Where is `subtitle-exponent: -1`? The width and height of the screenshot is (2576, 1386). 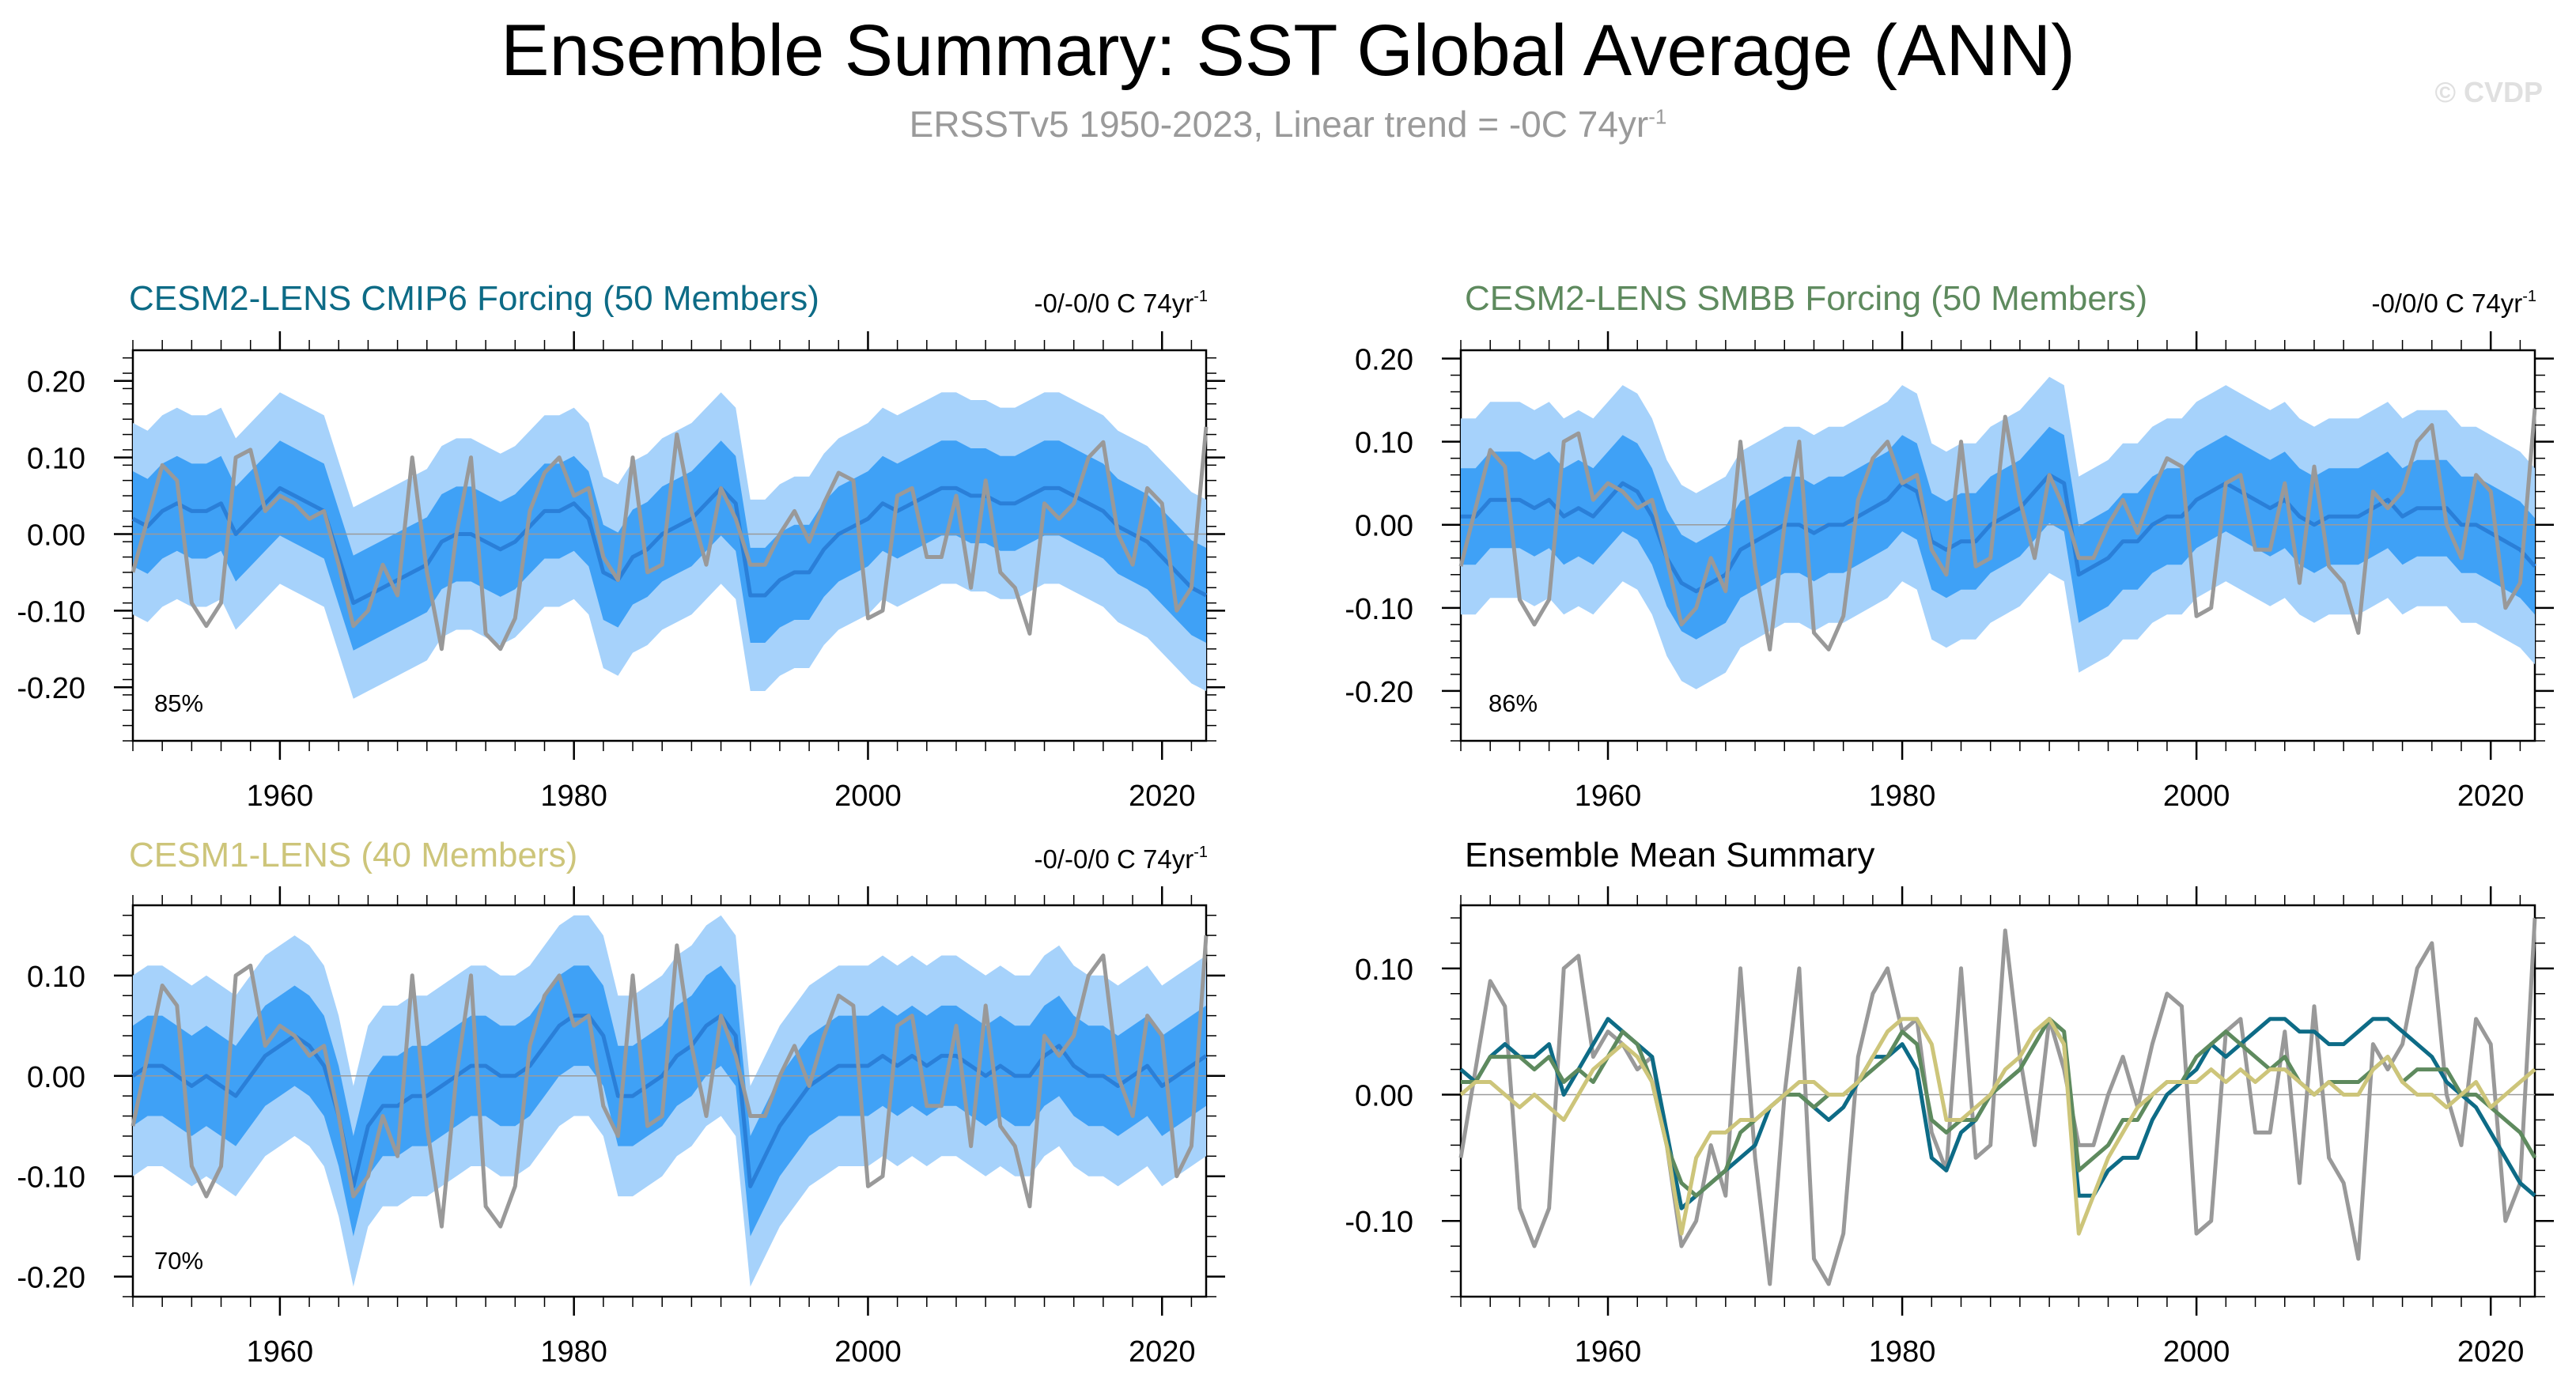
subtitle-exponent: -1 is located at coordinates (1658, 116).